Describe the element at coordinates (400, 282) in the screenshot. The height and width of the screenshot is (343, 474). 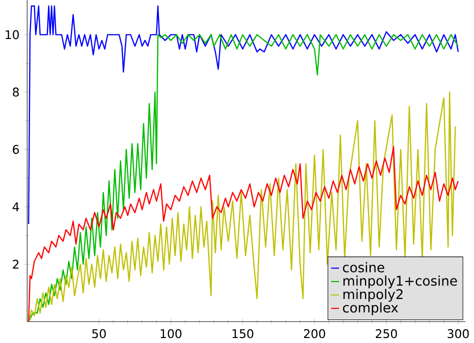
I see `legend-label: minpoly1+cosine` at that location.